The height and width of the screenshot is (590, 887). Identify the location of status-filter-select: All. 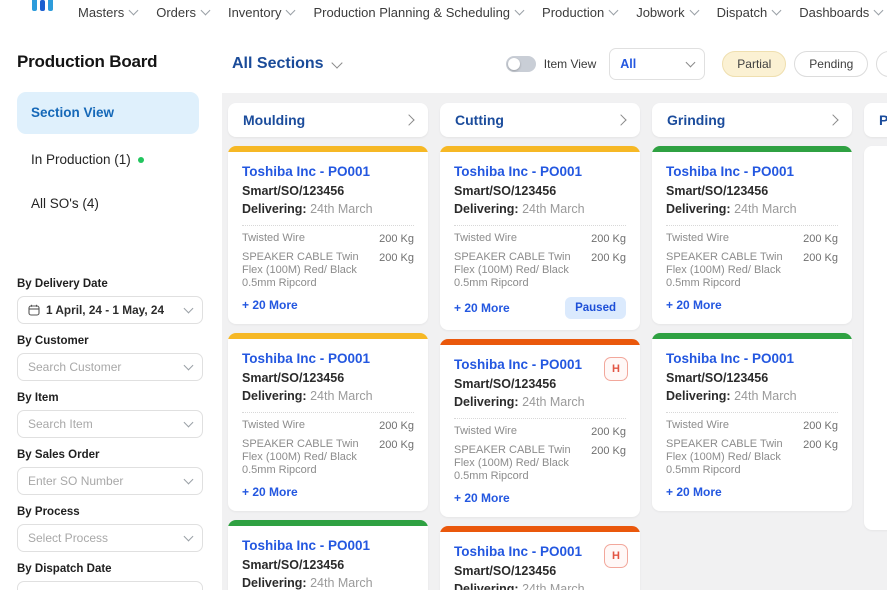
(657, 64).